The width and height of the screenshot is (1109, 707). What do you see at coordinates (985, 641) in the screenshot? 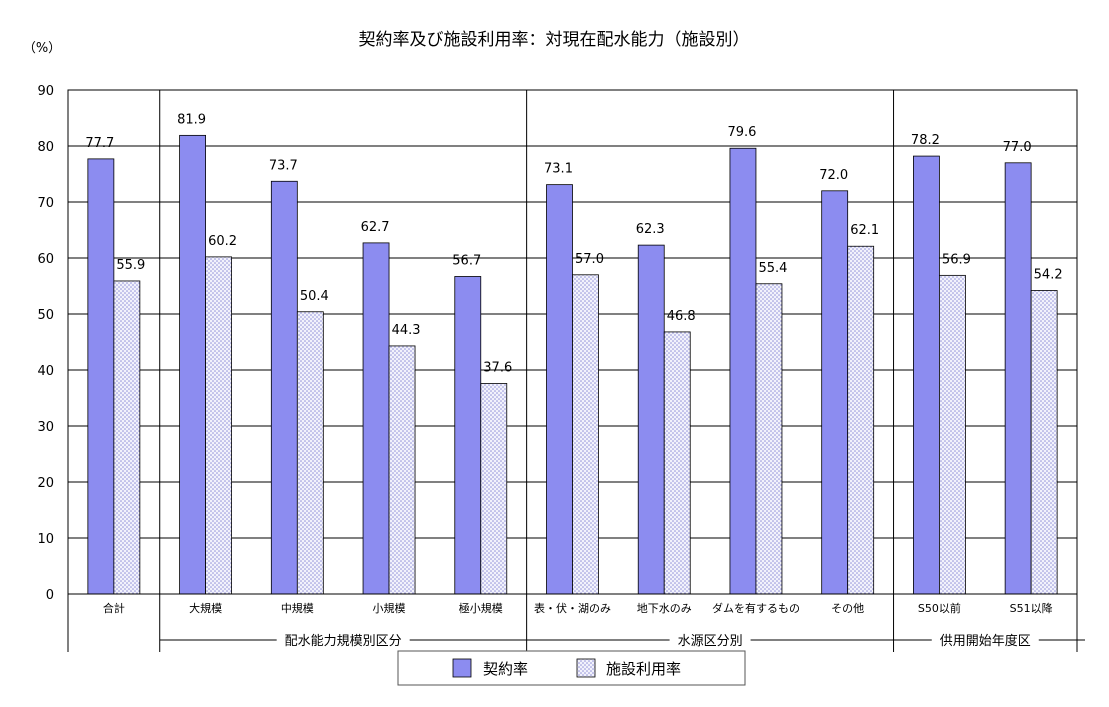
I see `group-label: 供用開始年度区` at bounding box center [985, 641].